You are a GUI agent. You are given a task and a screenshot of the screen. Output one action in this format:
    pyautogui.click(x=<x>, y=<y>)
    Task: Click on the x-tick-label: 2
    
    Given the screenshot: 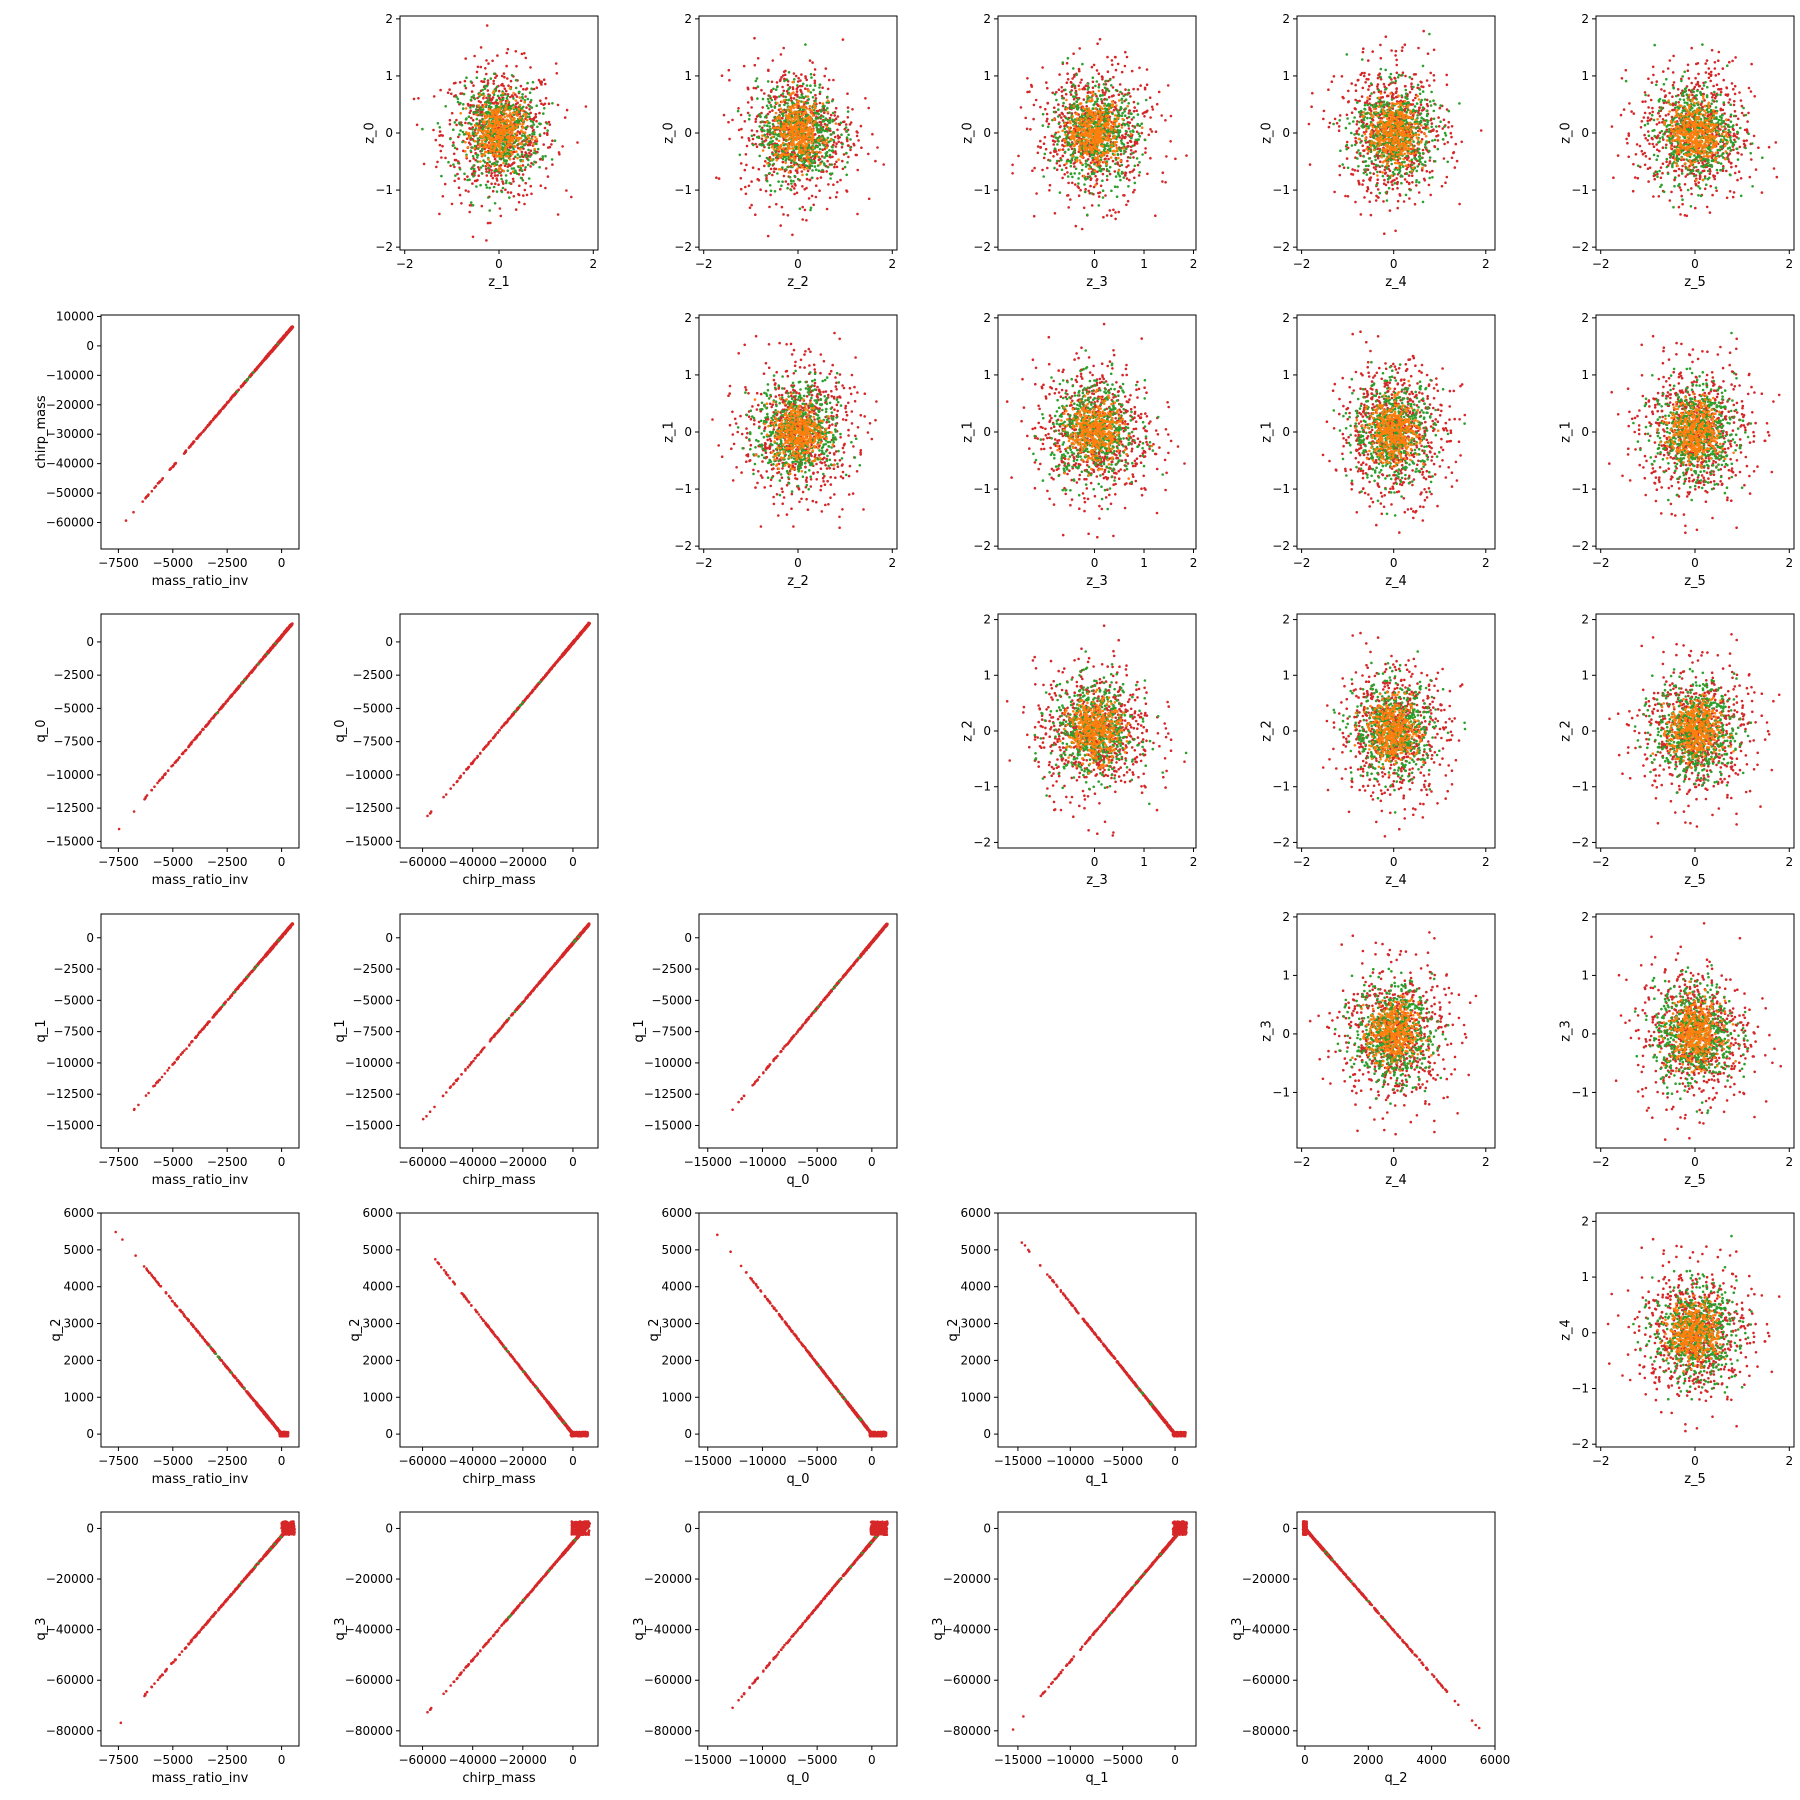 What is the action you would take?
    pyautogui.click(x=593, y=264)
    